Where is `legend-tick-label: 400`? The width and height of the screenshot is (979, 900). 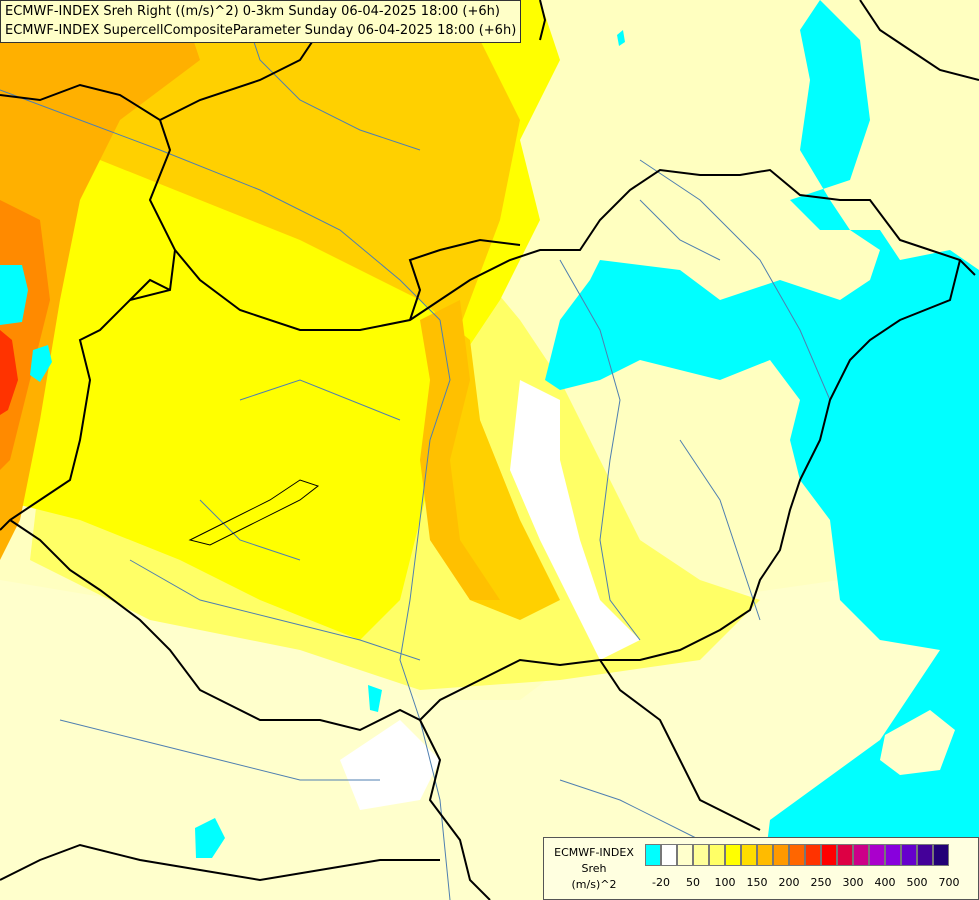 legend-tick-label: 400 is located at coordinates (885, 882).